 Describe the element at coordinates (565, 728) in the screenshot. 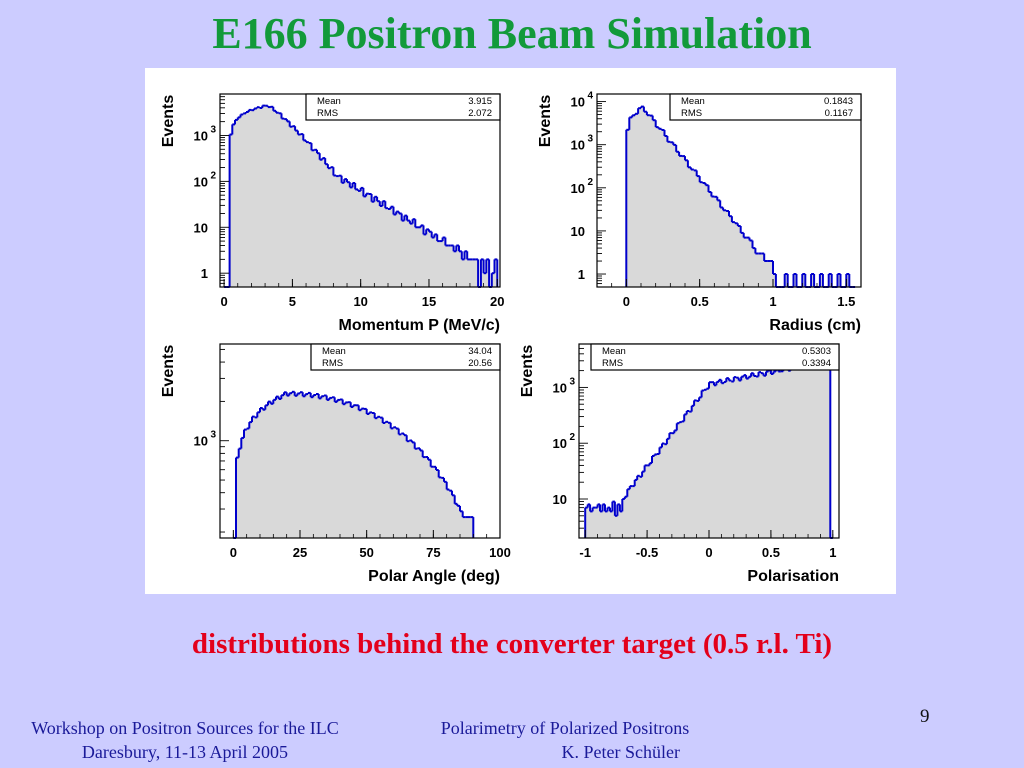

I see `footer-talk-title: Polarimetry of Polarized Positrons` at that location.